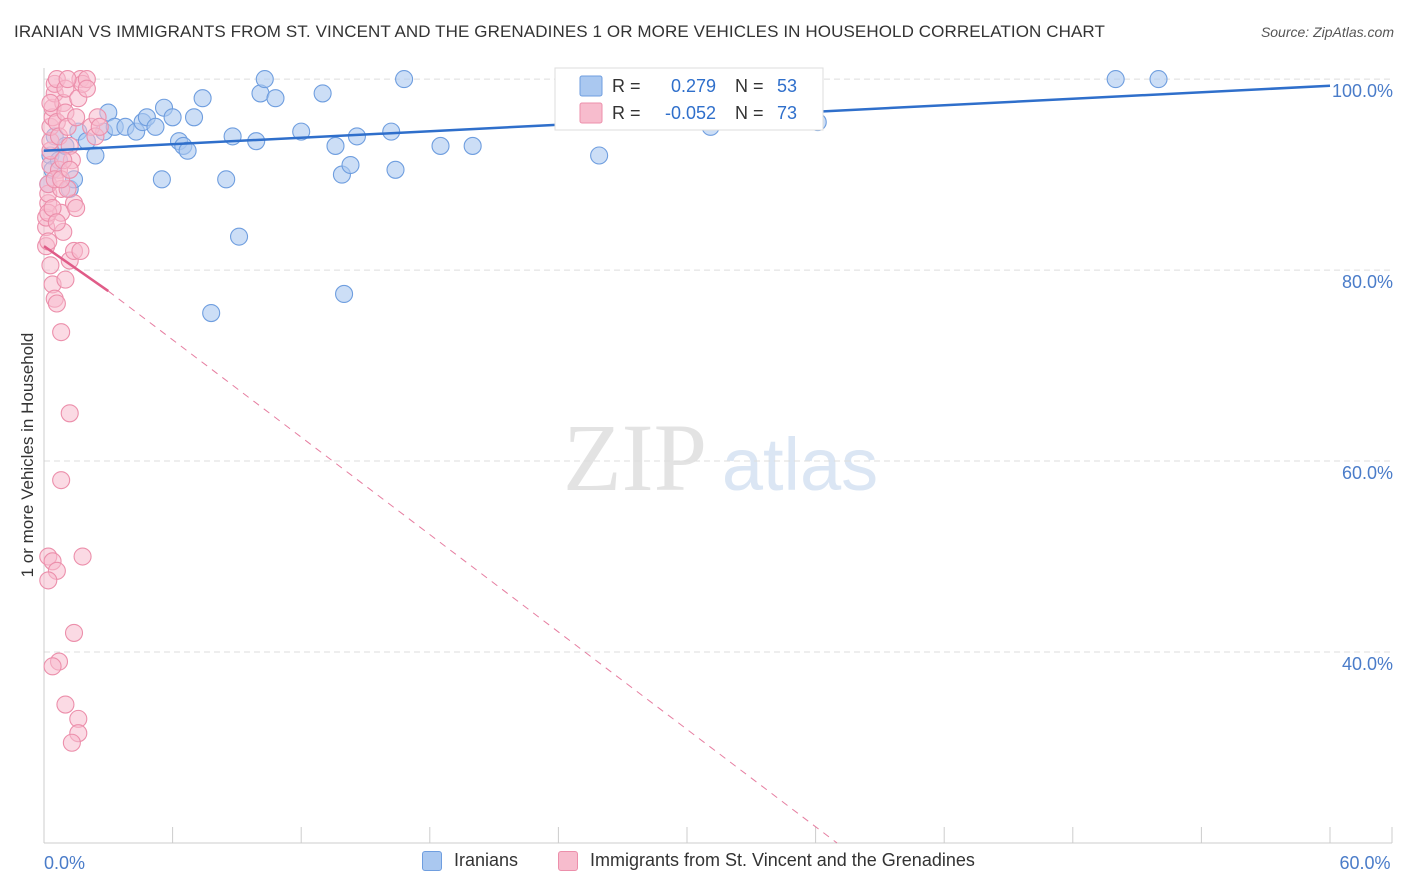 This screenshot has width=1406, height=892. I want to click on y-tick-label-2: 60.0%, so click(1367, 473).